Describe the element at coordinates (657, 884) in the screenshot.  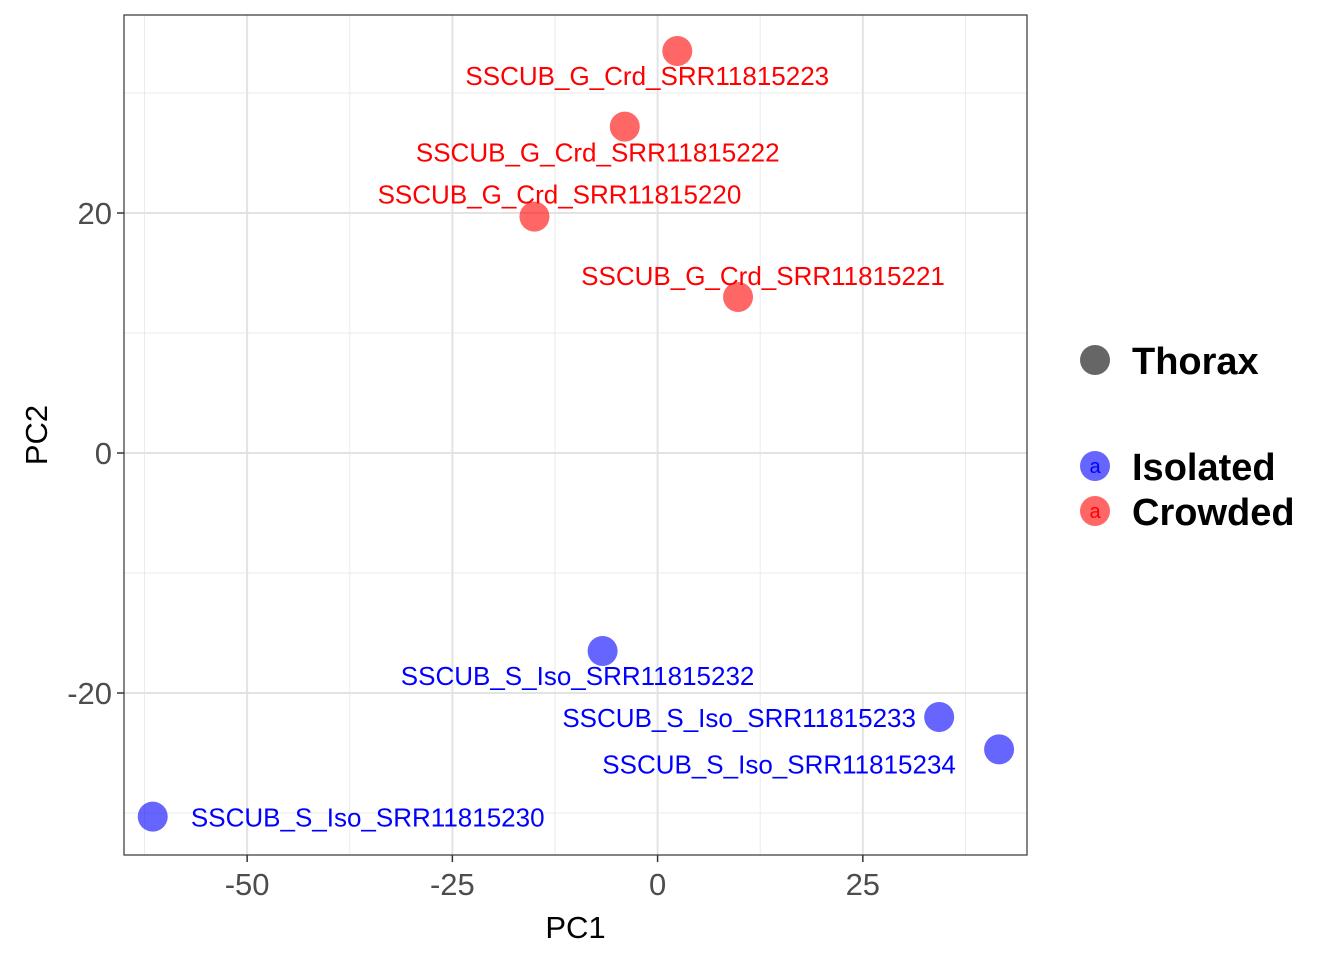
I see `x-tick-label: 0` at that location.